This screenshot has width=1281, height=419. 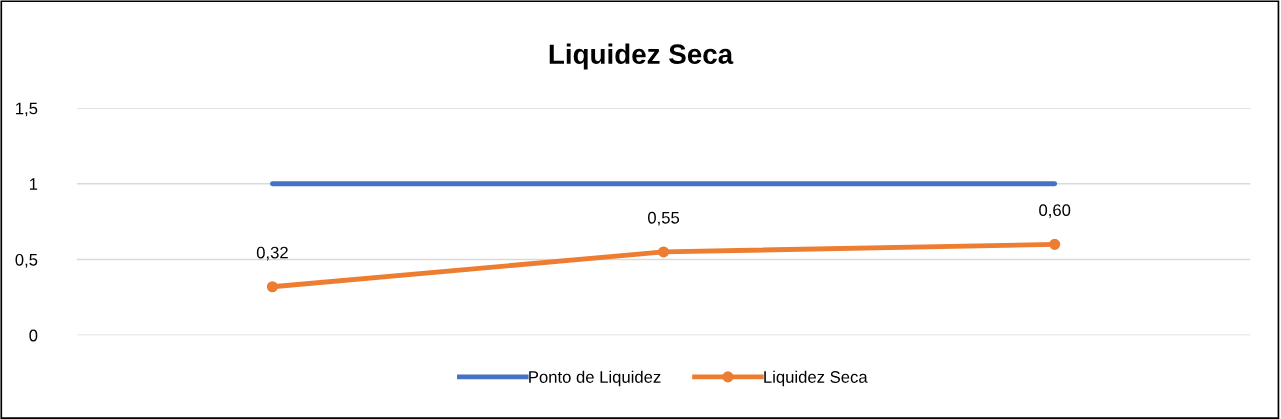 I want to click on chart-title: Liquidez Seca, so click(x=641, y=56).